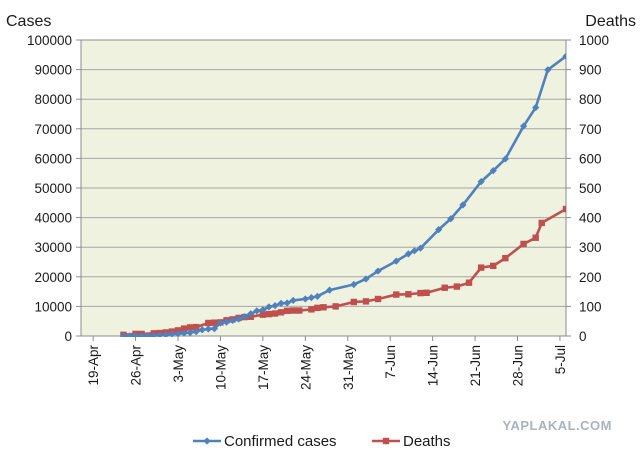 Image resolution: width=640 pixels, height=455 pixels. Describe the element at coordinates (590, 277) in the screenshot. I see `right-tick-label: 200` at that location.